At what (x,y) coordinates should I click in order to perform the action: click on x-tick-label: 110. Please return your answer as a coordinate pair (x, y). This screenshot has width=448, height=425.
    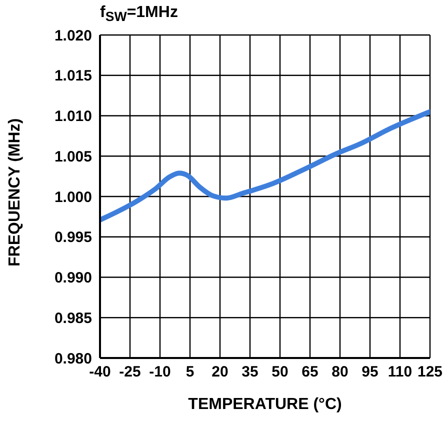
    Looking at the image, I should click on (400, 372).